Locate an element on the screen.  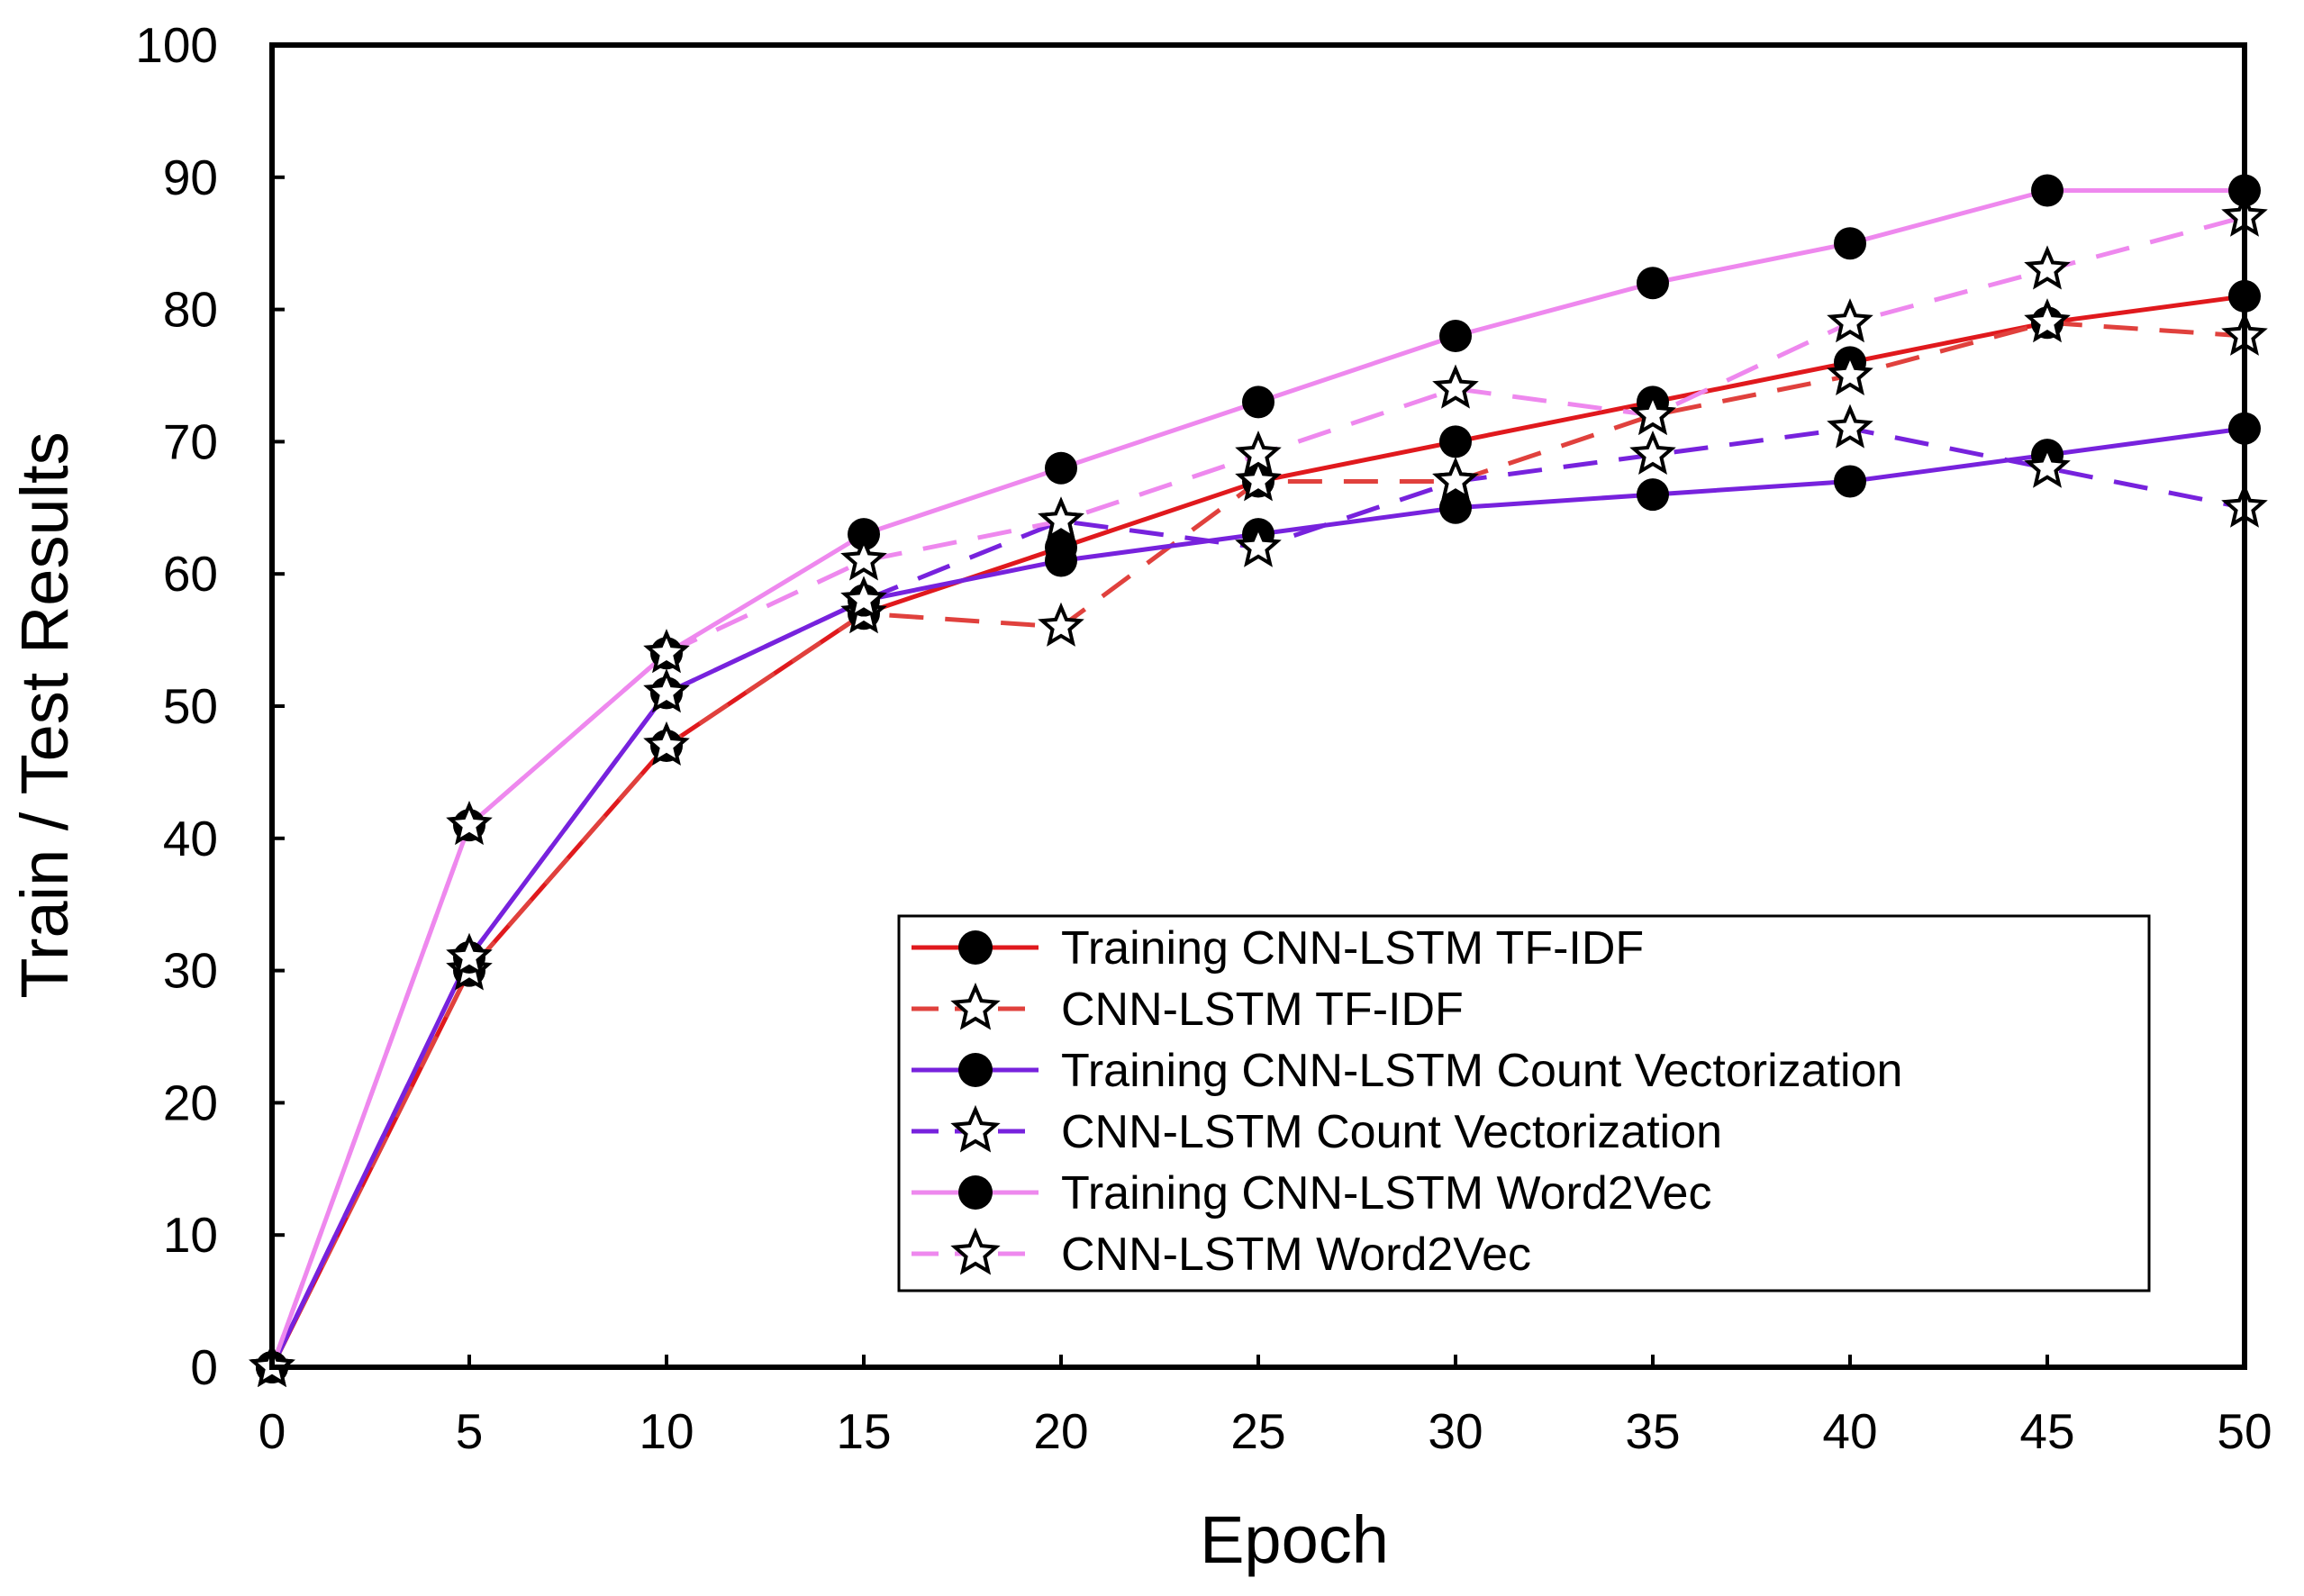
legend-box is located at coordinates (1524, 1103).